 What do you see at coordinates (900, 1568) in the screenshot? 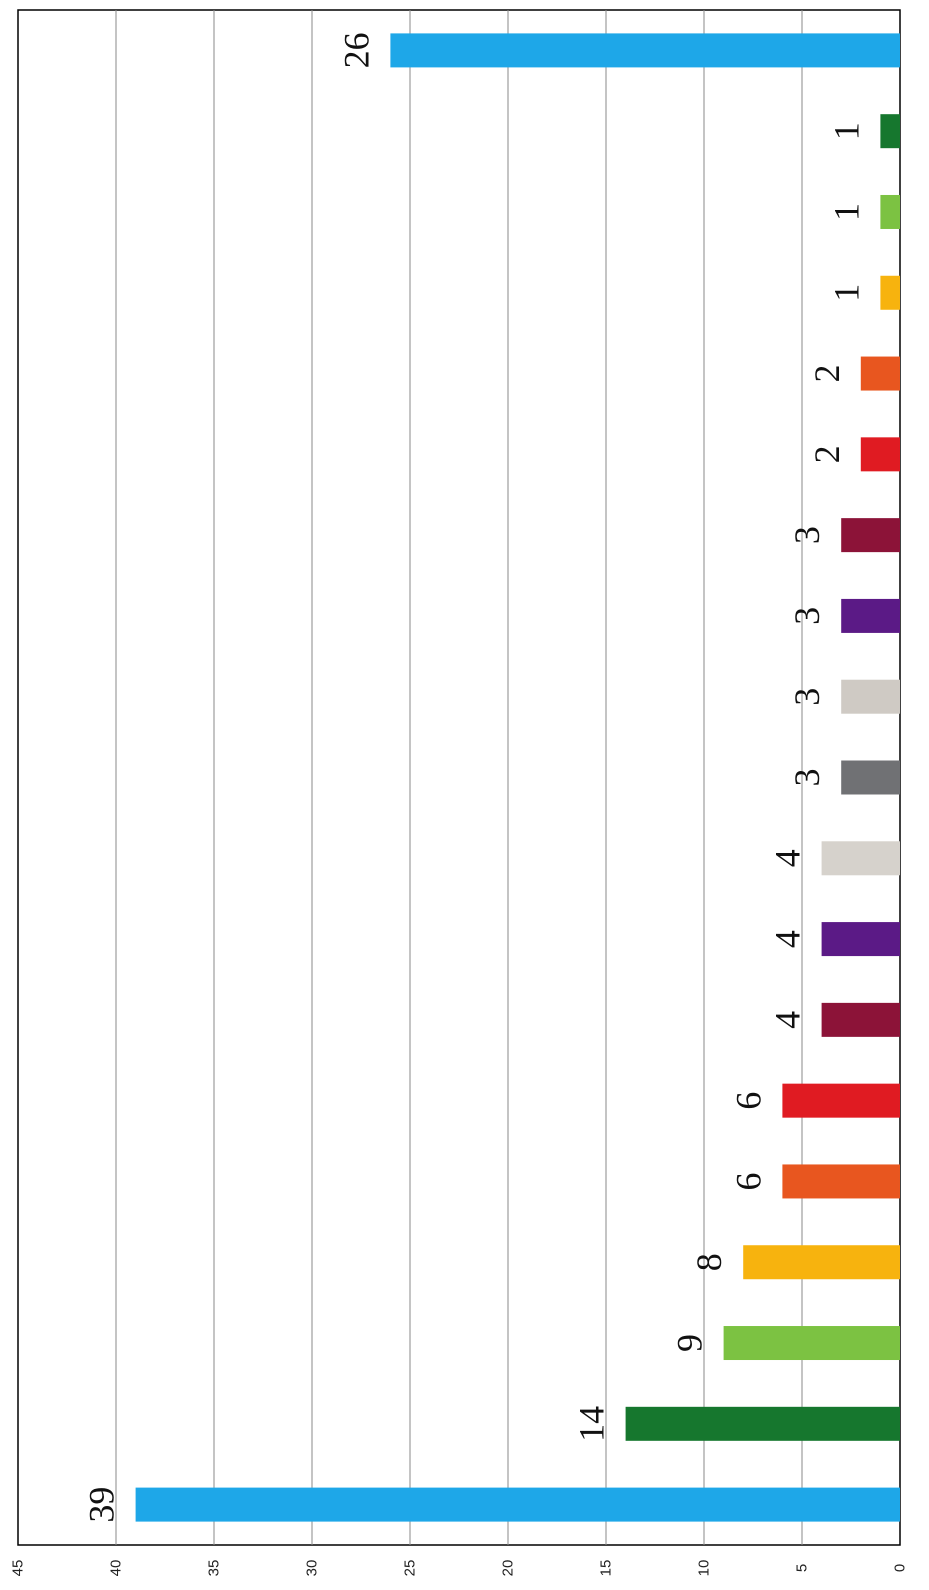
I see `tick-label: 0` at bounding box center [900, 1568].